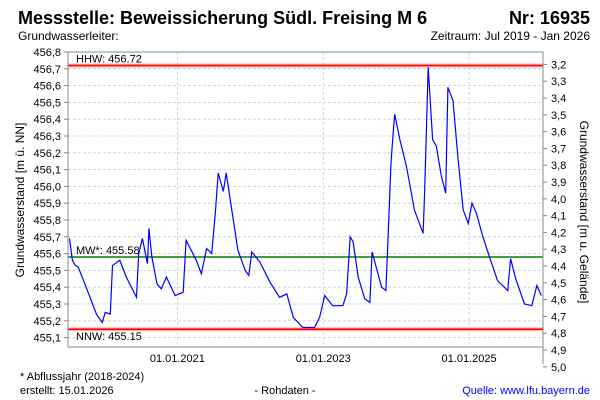 This screenshot has width=600, height=400. What do you see at coordinates (47, 53) in the screenshot?
I see `y-tick-label: 456,8` at bounding box center [47, 53].